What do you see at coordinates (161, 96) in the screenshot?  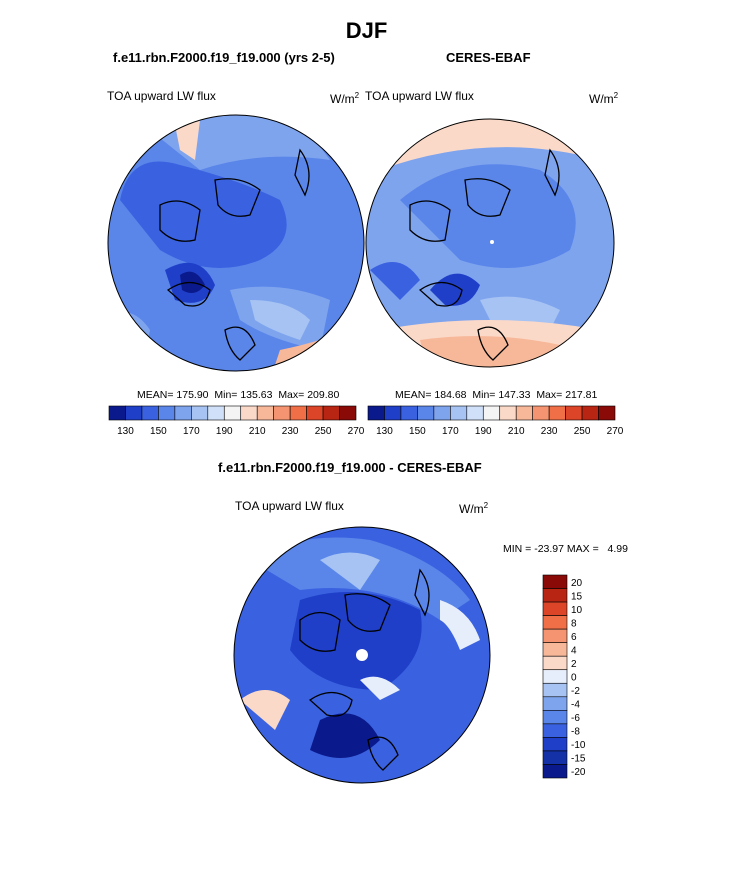 I see `panel-left-variable: TOA upward LW flux` at bounding box center [161, 96].